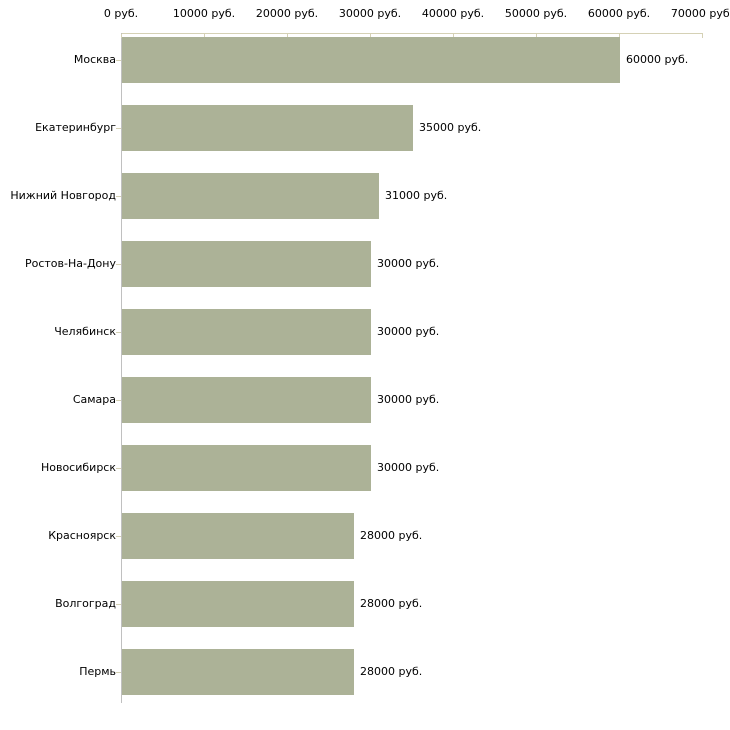 This screenshot has width=730, height=730. What do you see at coordinates (453, 13) in the screenshot?
I see `x-axis-tick-label: 40000 руб.` at bounding box center [453, 13].